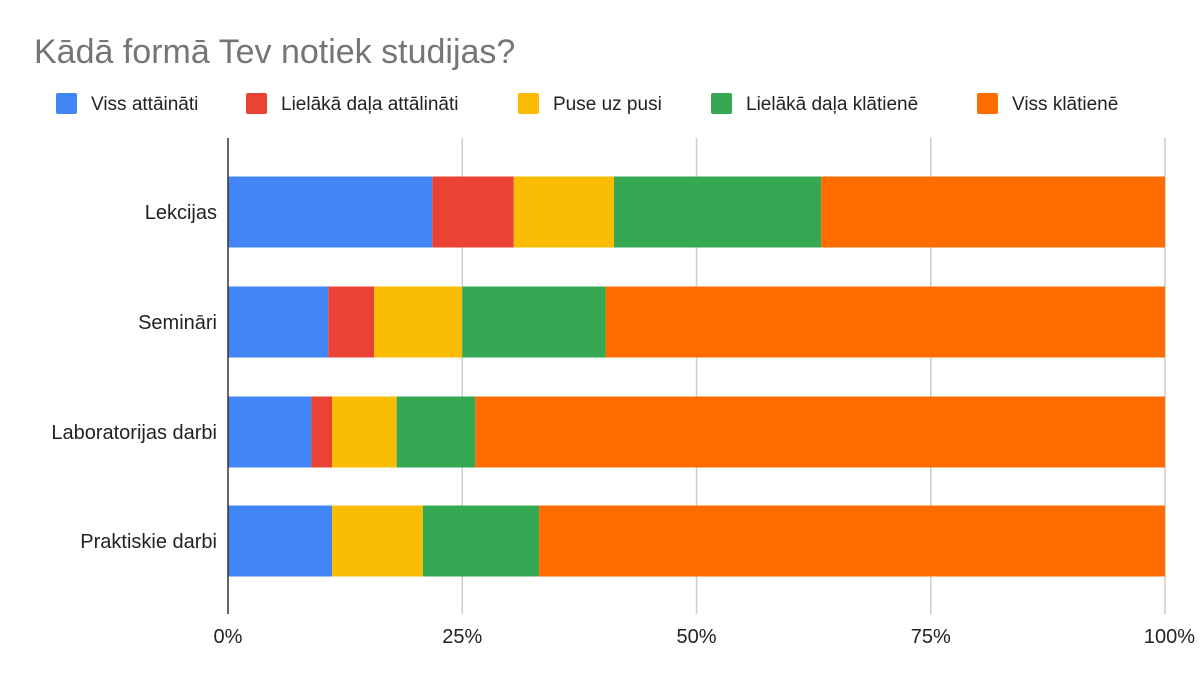  What do you see at coordinates (66, 103) in the screenshot?
I see `legend-swatch-viss-attainati` at bounding box center [66, 103].